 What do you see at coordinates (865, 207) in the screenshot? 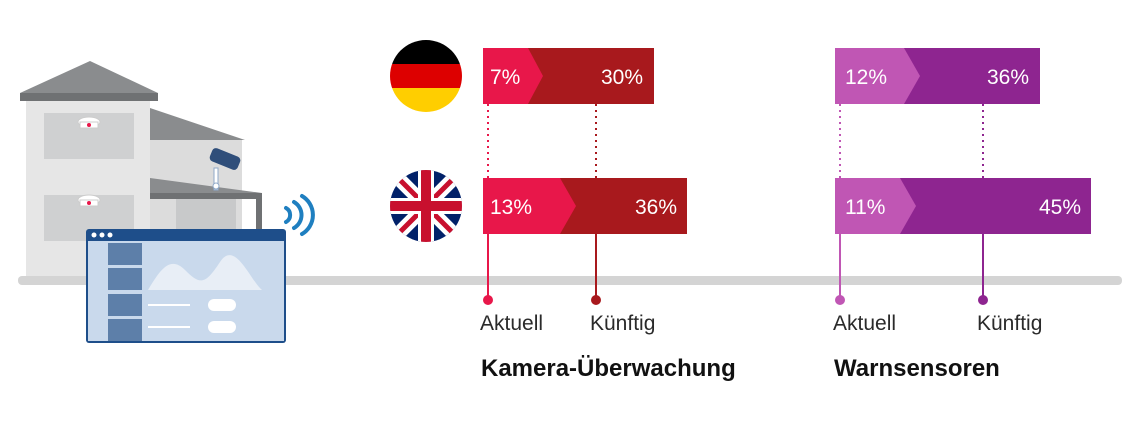
I see `value-label-warn-uk-current: 11%` at bounding box center [865, 207].